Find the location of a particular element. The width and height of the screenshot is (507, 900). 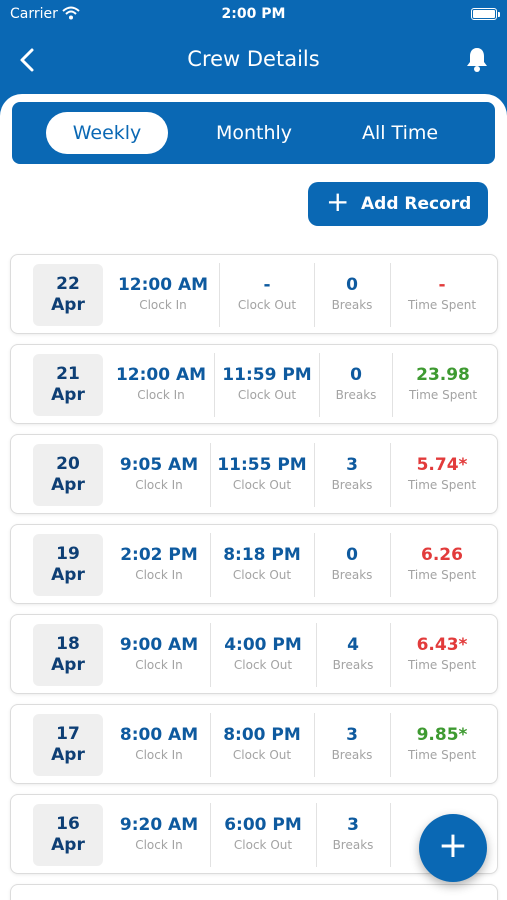

record-card is located at coordinates (254, 892).